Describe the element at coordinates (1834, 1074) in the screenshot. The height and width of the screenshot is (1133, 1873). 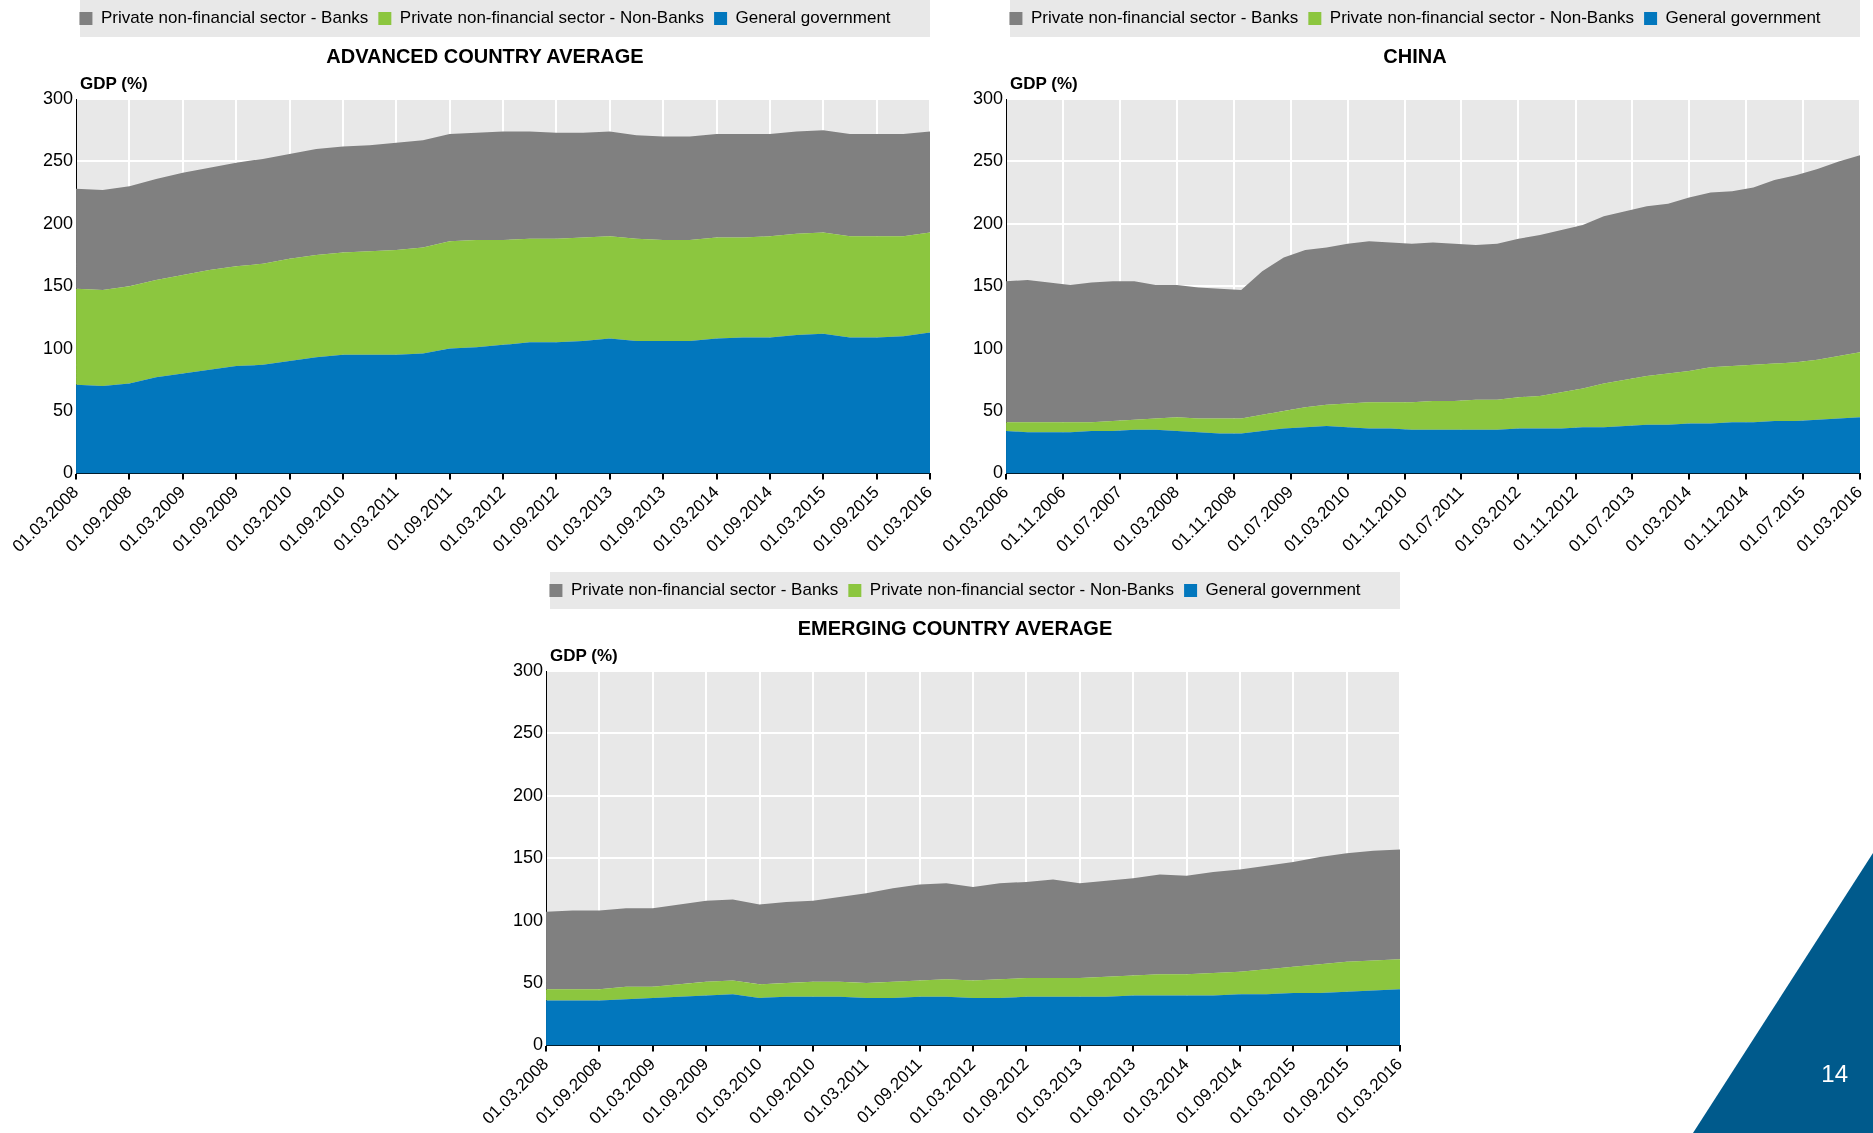
I see `text: 14` at that location.